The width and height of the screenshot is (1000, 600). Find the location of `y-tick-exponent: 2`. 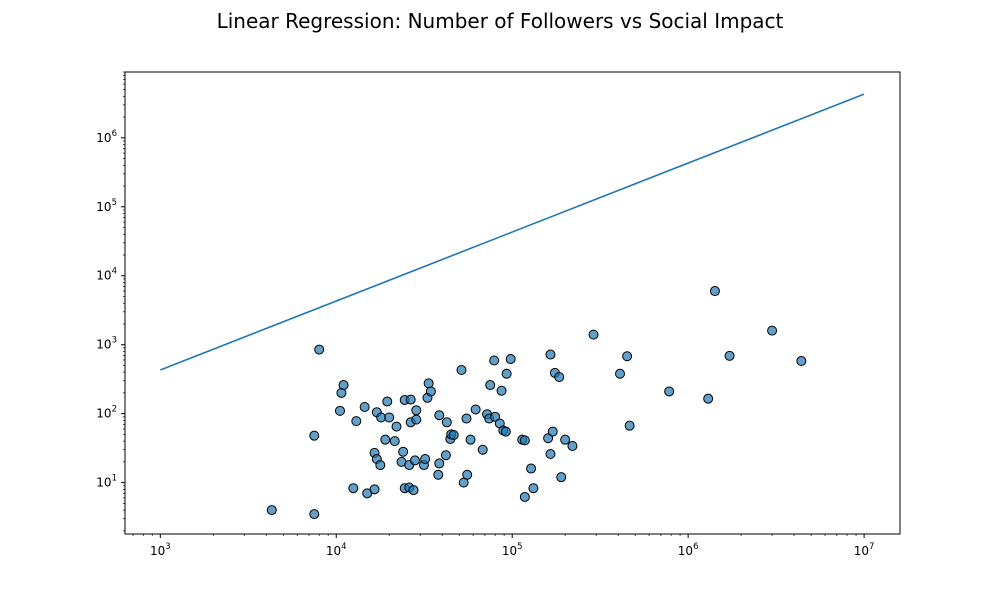

y-tick-exponent: 2 is located at coordinates (114, 410).